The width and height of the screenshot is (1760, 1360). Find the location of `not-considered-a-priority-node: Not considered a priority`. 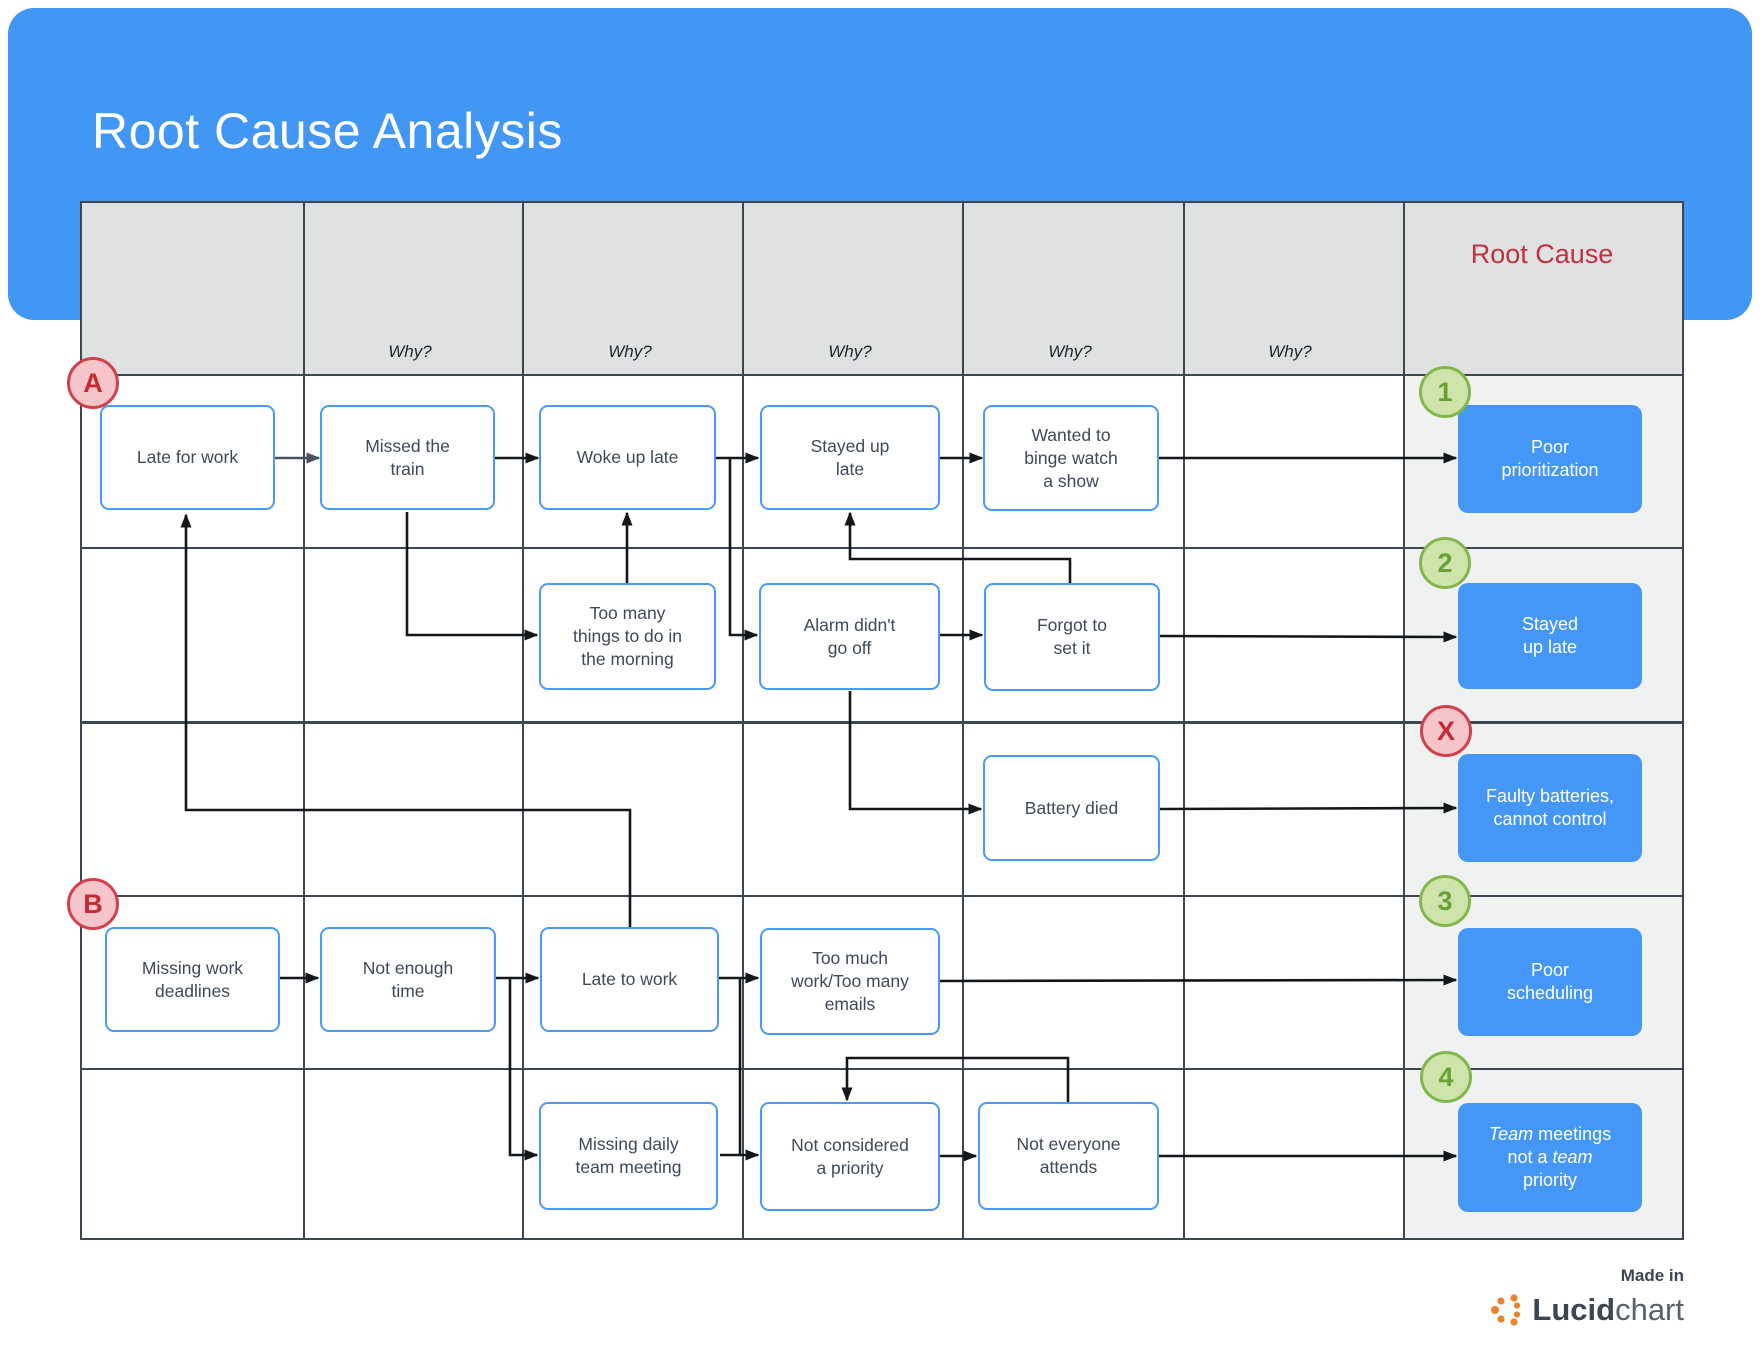

not-considered-a-priority-node: Not considered a priority is located at coordinates (850, 1156).